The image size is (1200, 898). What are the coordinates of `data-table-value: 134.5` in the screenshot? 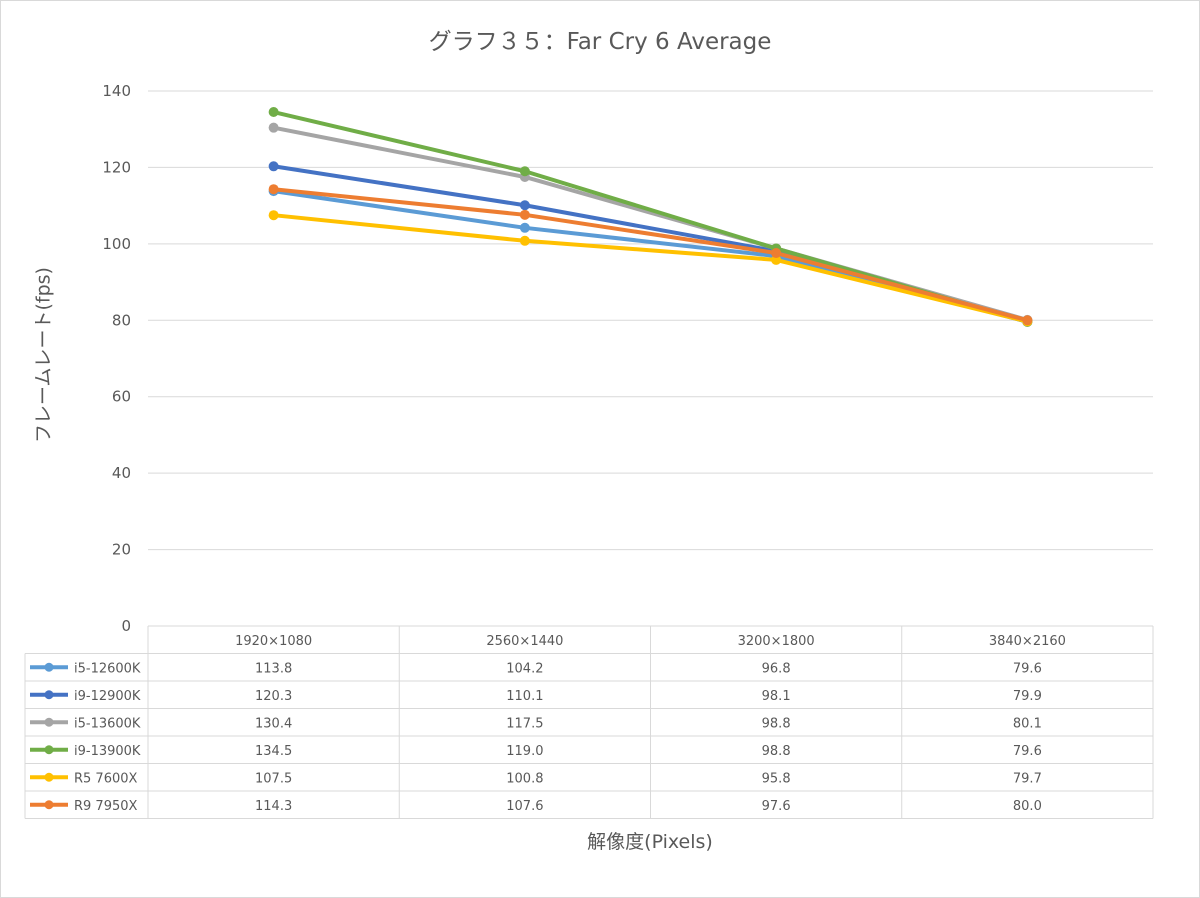 It's located at (273, 751).